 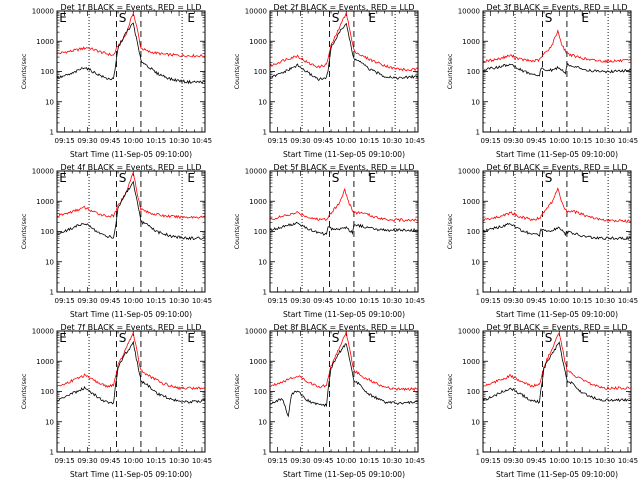 What do you see at coordinates (556, 327) in the screenshot?
I see `chart-title: Det 9f BLACK = Events, RED = LLD` at bounding box center [556, 327].